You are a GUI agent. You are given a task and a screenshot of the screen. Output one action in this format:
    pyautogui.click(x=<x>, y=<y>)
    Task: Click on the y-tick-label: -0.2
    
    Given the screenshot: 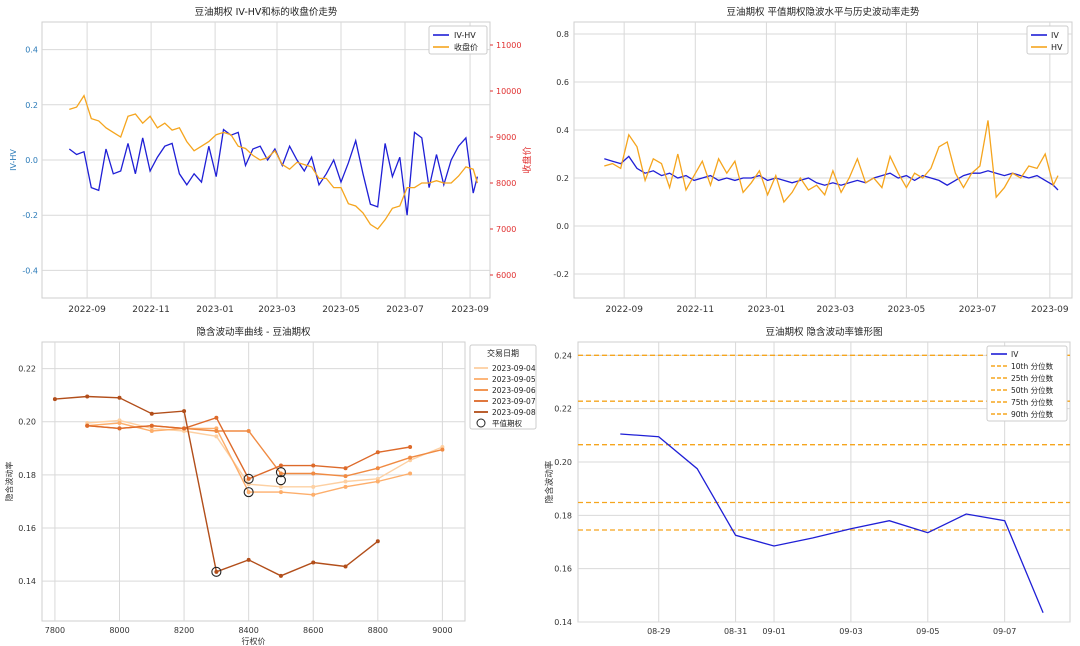 What is the action you would take?
    pyautogui.click(x=30, y=215)
    